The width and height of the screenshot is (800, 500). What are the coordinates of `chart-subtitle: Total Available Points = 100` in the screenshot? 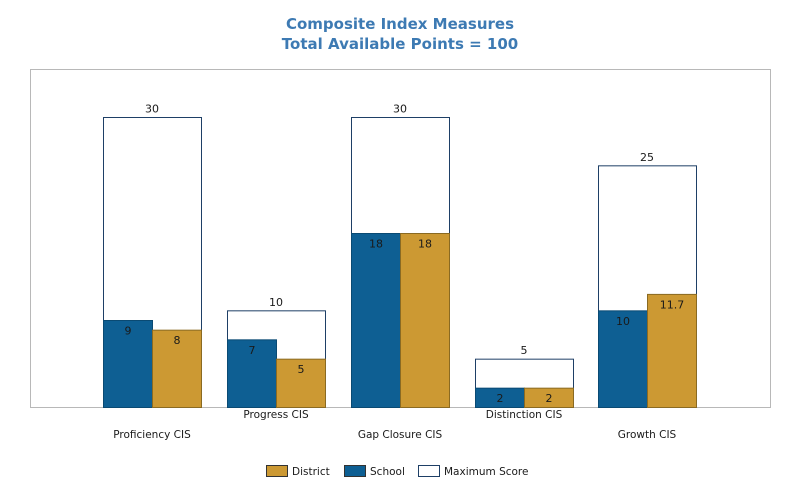 It's located at (400, 44).